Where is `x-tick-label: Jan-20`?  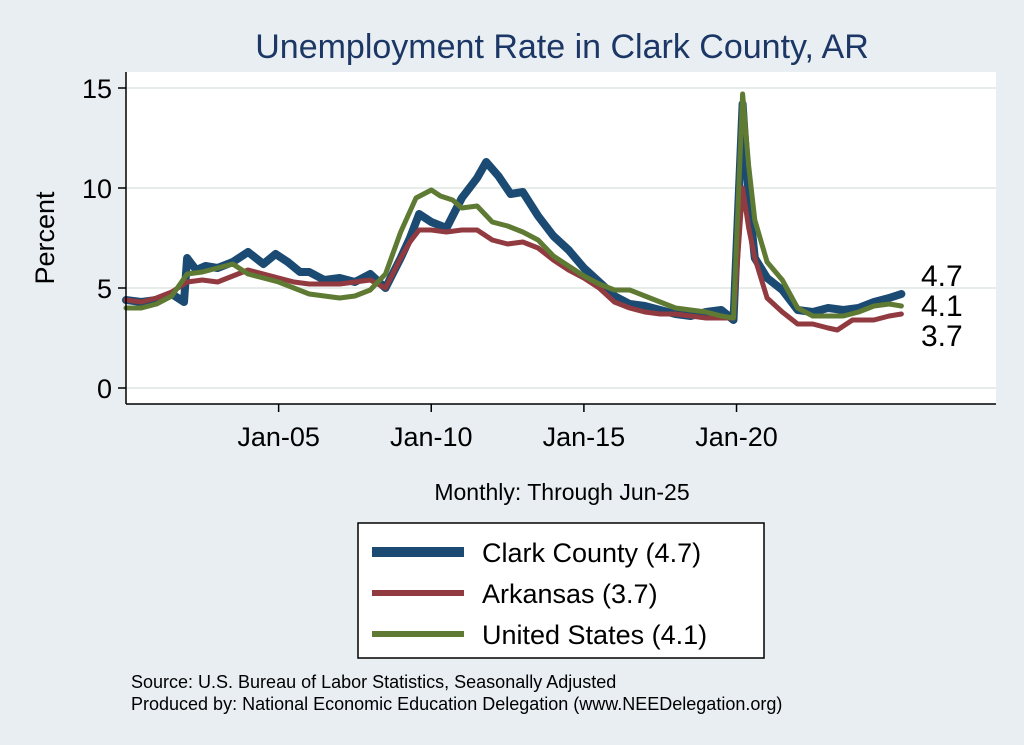
x-tick-label: Jan-20 is located at coordinates (736, 437).